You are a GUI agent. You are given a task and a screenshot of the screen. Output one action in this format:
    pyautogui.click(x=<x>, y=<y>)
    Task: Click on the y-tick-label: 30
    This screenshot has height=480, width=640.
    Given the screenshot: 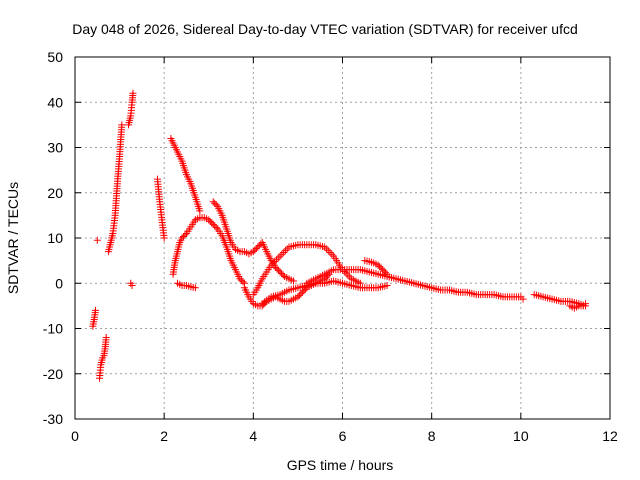 What is the action you would take?
    pyautogui.click(x=55, y=148)
    